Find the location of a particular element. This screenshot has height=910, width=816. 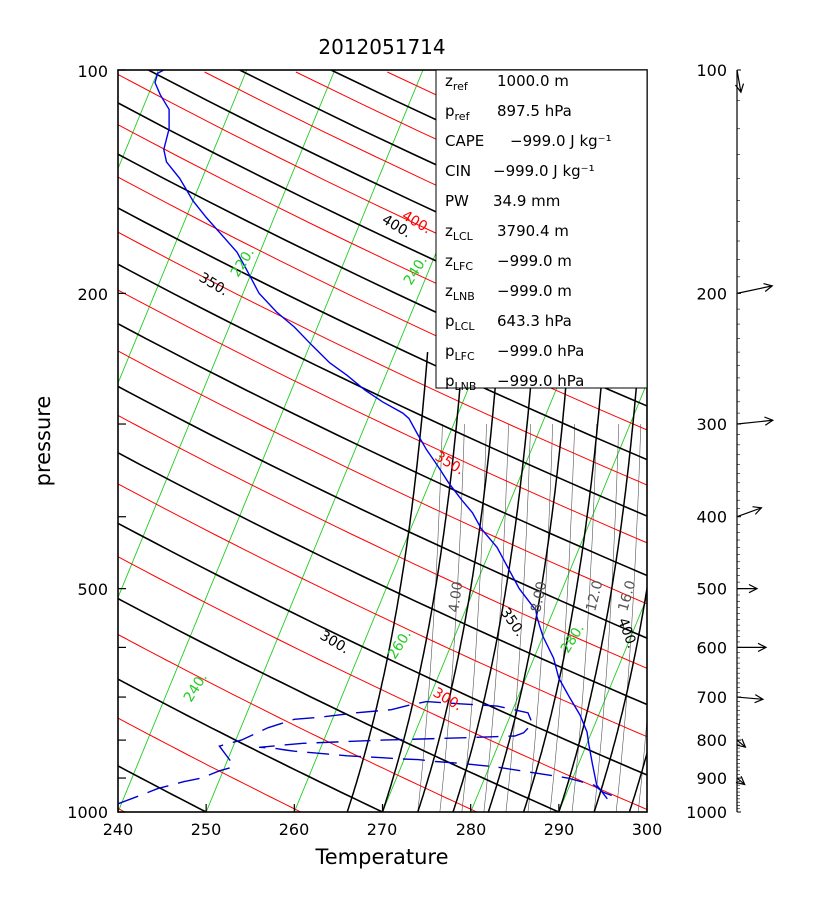

parameter-name: zref is located at coordinates (457, 82).